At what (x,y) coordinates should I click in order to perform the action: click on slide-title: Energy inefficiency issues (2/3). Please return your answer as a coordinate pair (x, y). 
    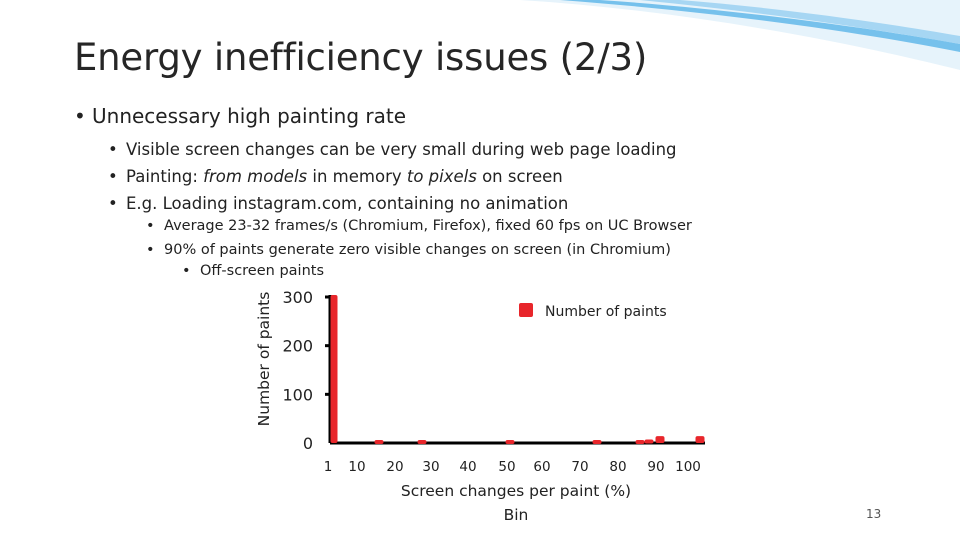
    Looking at the image, I should click on (361, 57).